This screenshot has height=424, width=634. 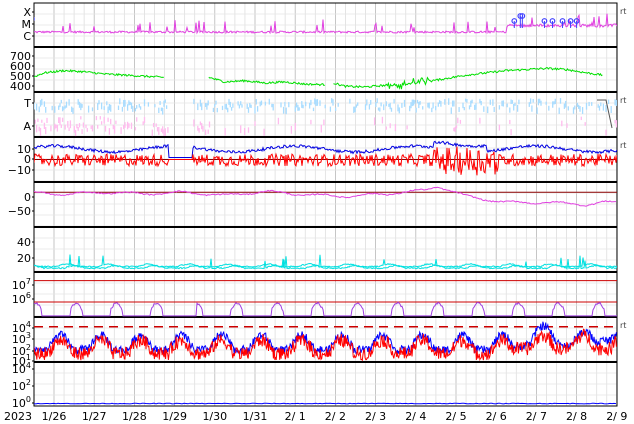 I want to click on panel-solar-wind-speed, so click(x=318, y=78).